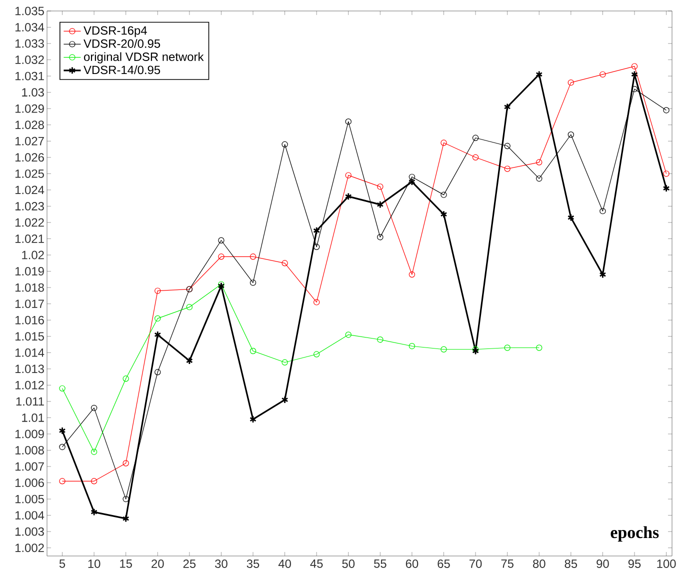 This screenshot has height=574, width=680. What do you see at coordinates (29, 76) in the screenshot?
I see `y-tick-label: 1.031` at bounding box center [29, 76].